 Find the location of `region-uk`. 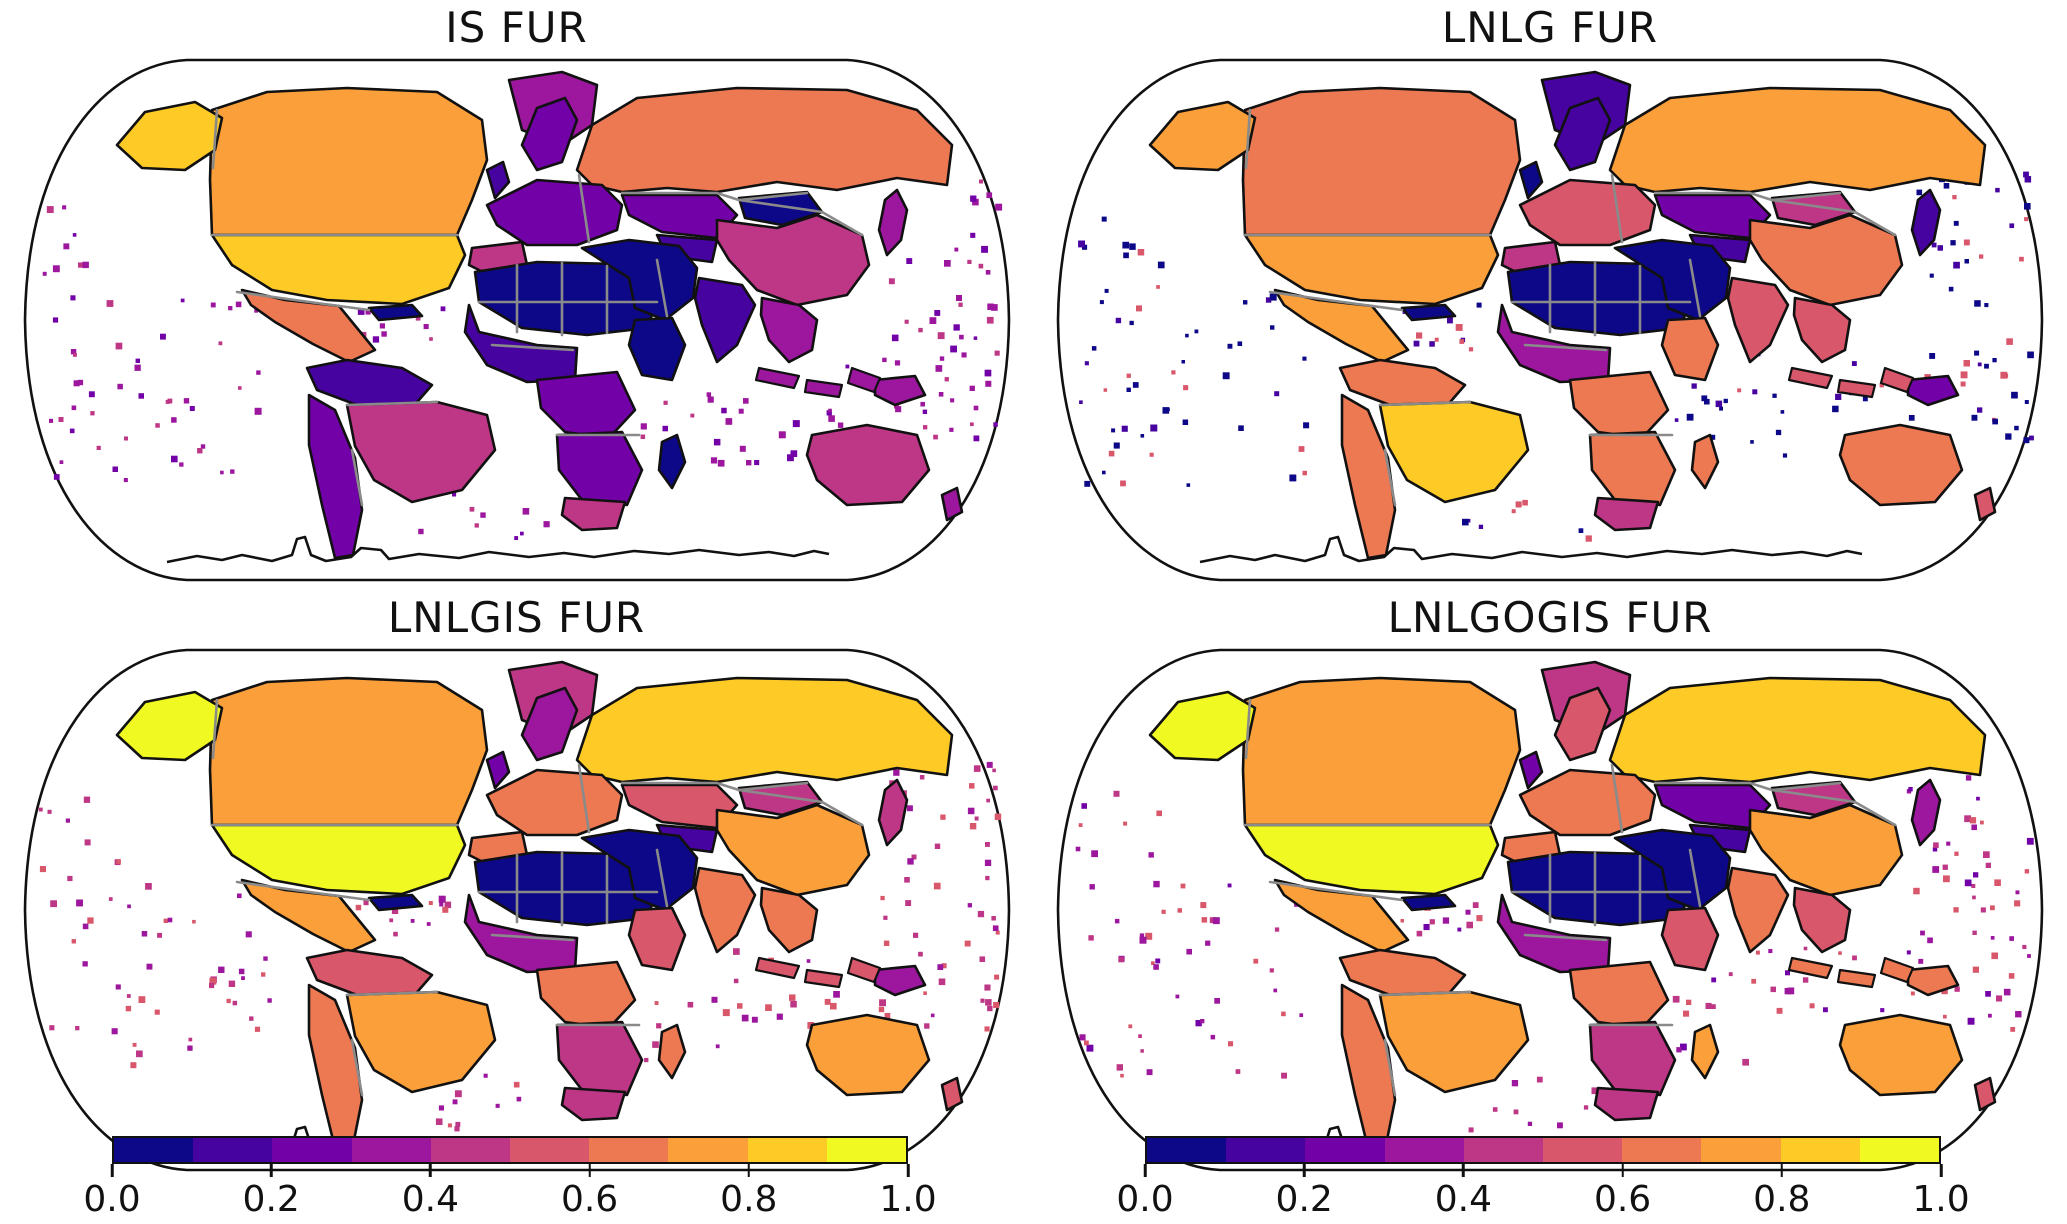

region-uk is located at coordinates (1531, 770).